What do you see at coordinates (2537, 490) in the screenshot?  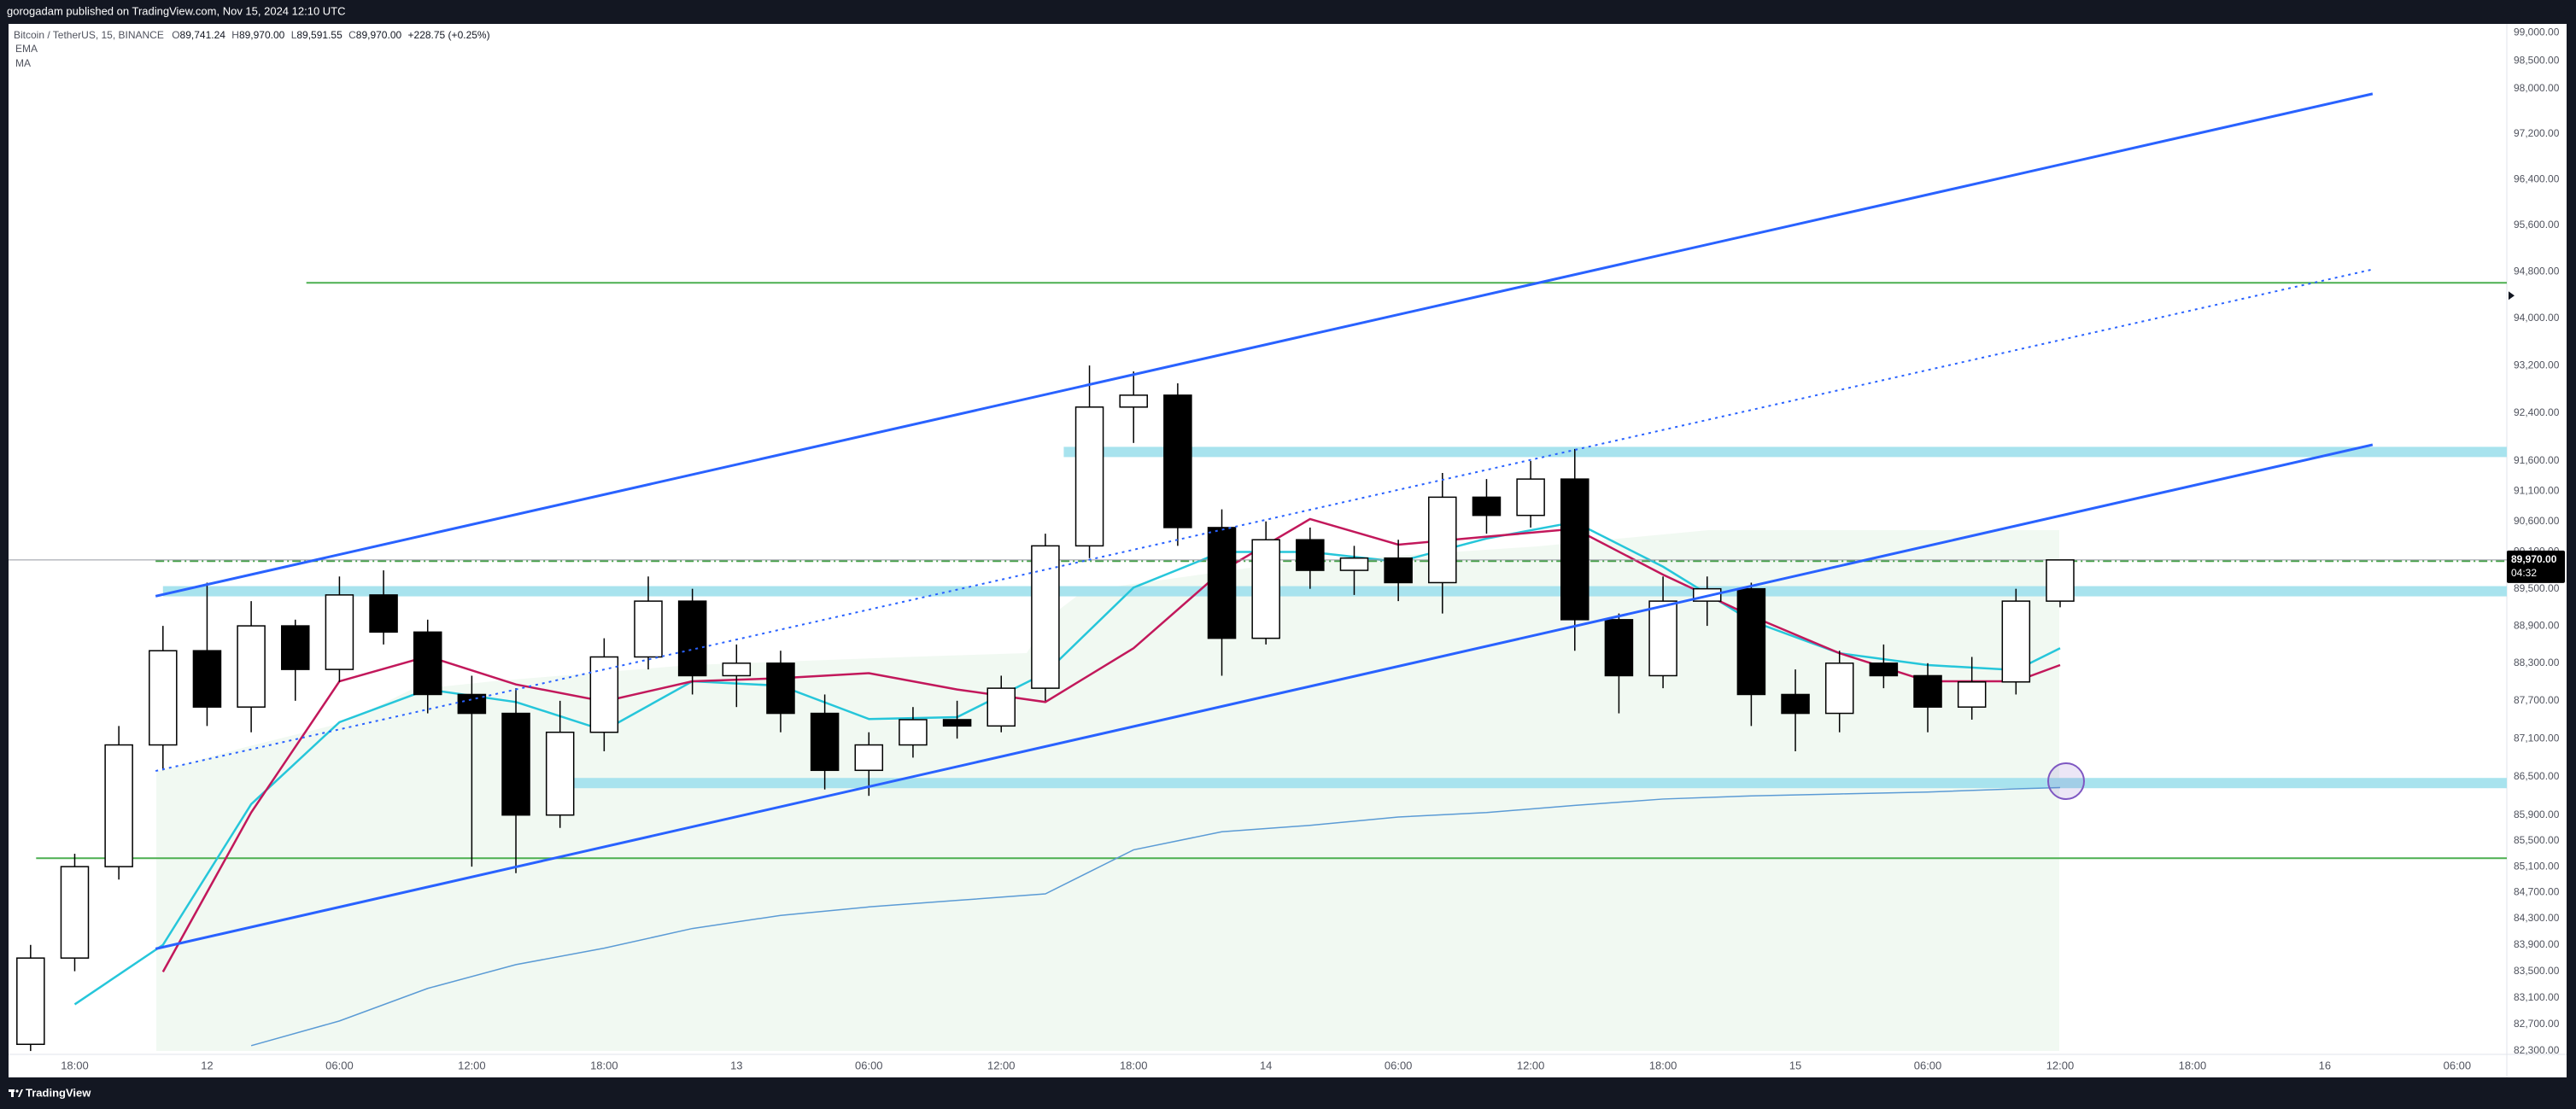 I see `y-tick-label: 91,100.00` at bounding box center [2537, 490].